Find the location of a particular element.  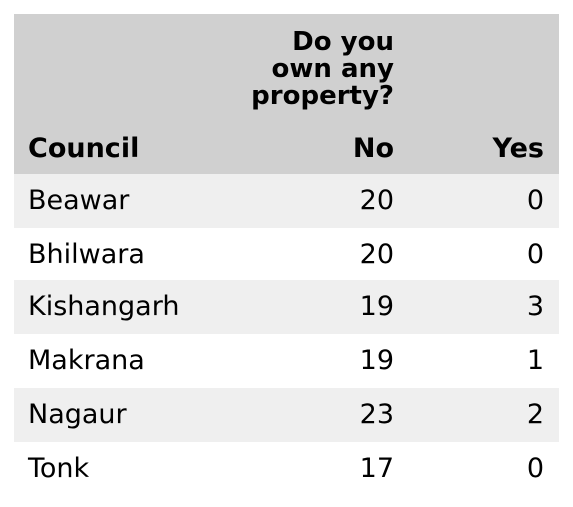

cell-council: Tonk is located at coordinates (59, 468).